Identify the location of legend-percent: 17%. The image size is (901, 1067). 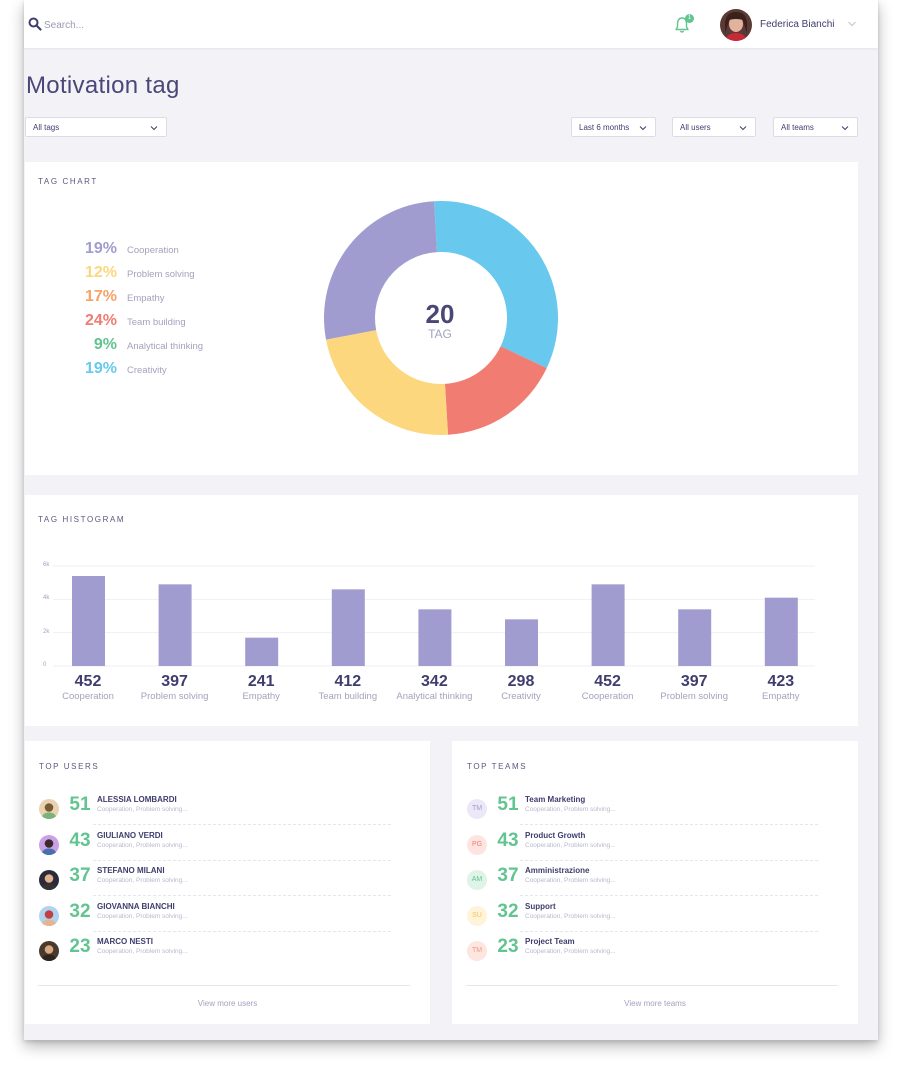
(100, 296).